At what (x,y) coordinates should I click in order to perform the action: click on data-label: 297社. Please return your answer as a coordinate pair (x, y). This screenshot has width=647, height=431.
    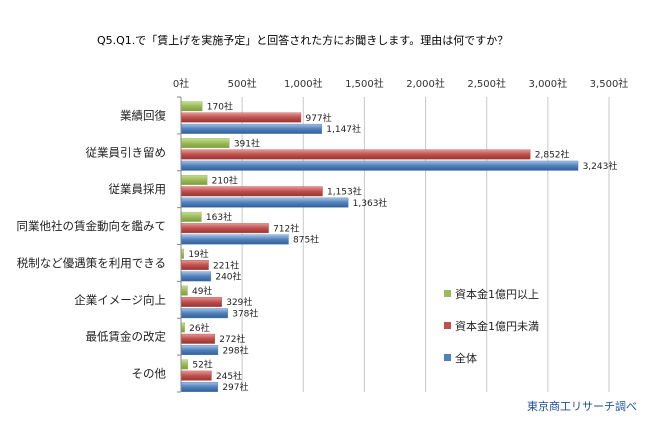
    Looking at the image, I should click on (235, 387).